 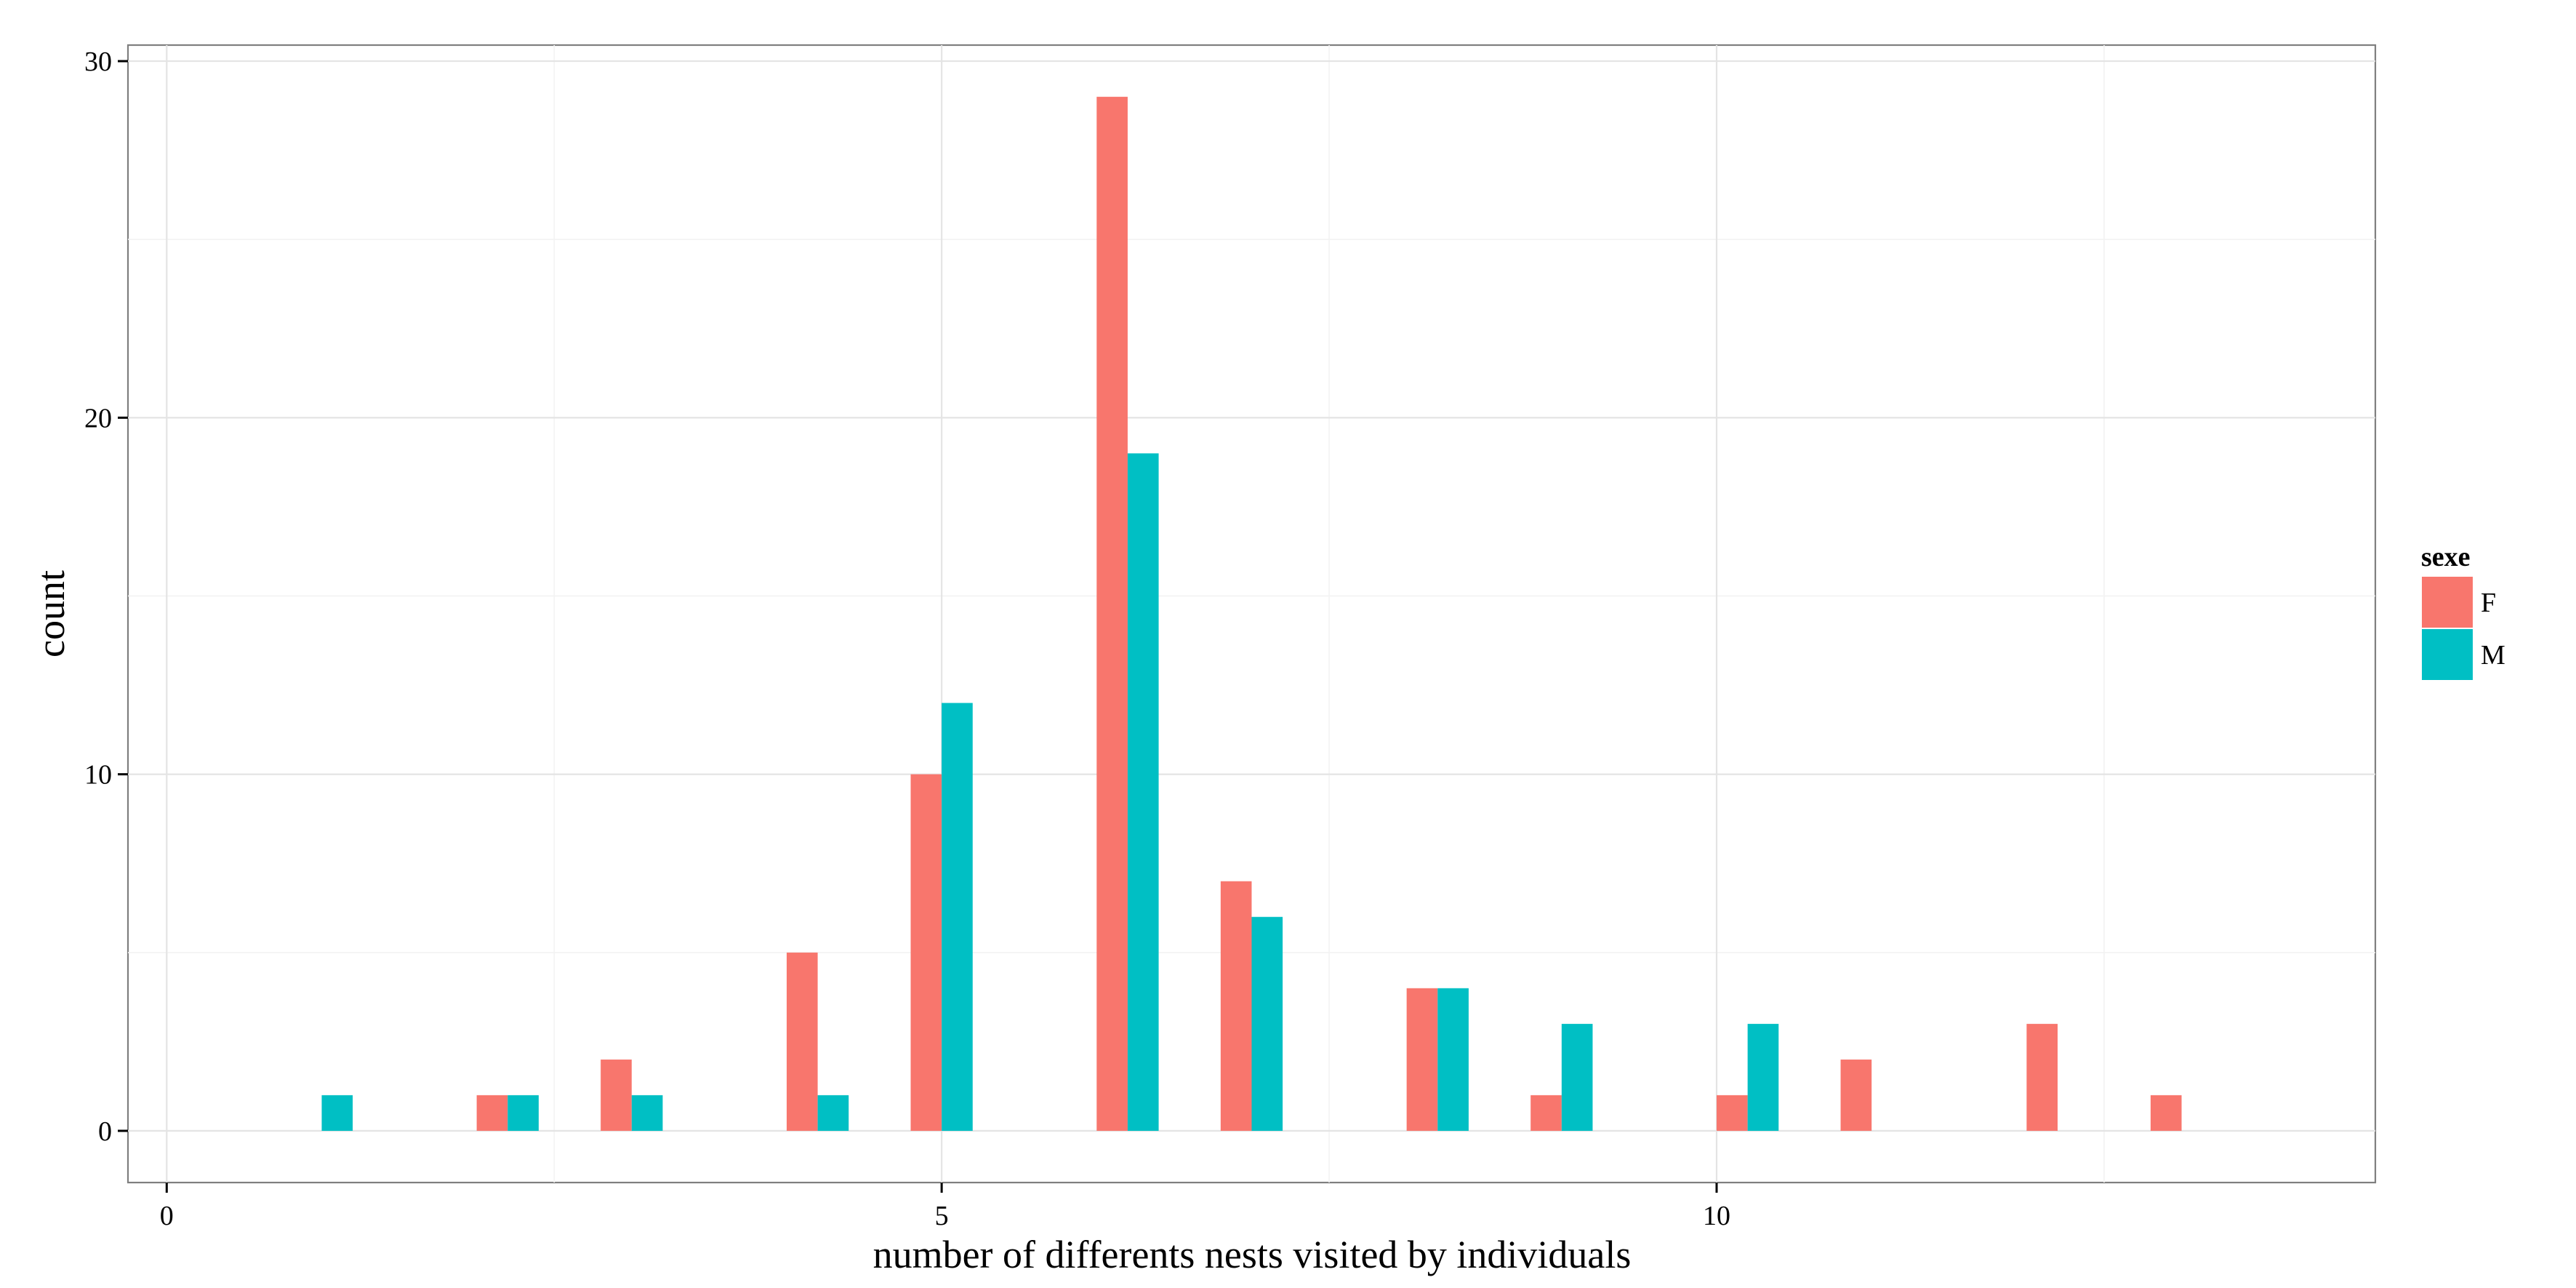 What do you see at coordinates (2446, 557) in the screenshot?
I see `legend-title: sexe` at bounding box center [2446, 557].